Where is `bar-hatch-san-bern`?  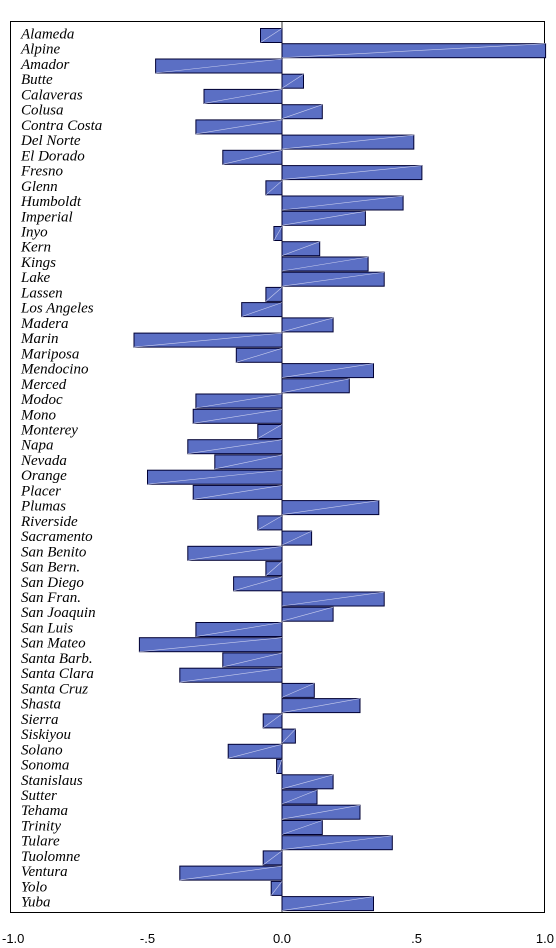 bar-hatch-san-bern is located at coordinates (274, 568).